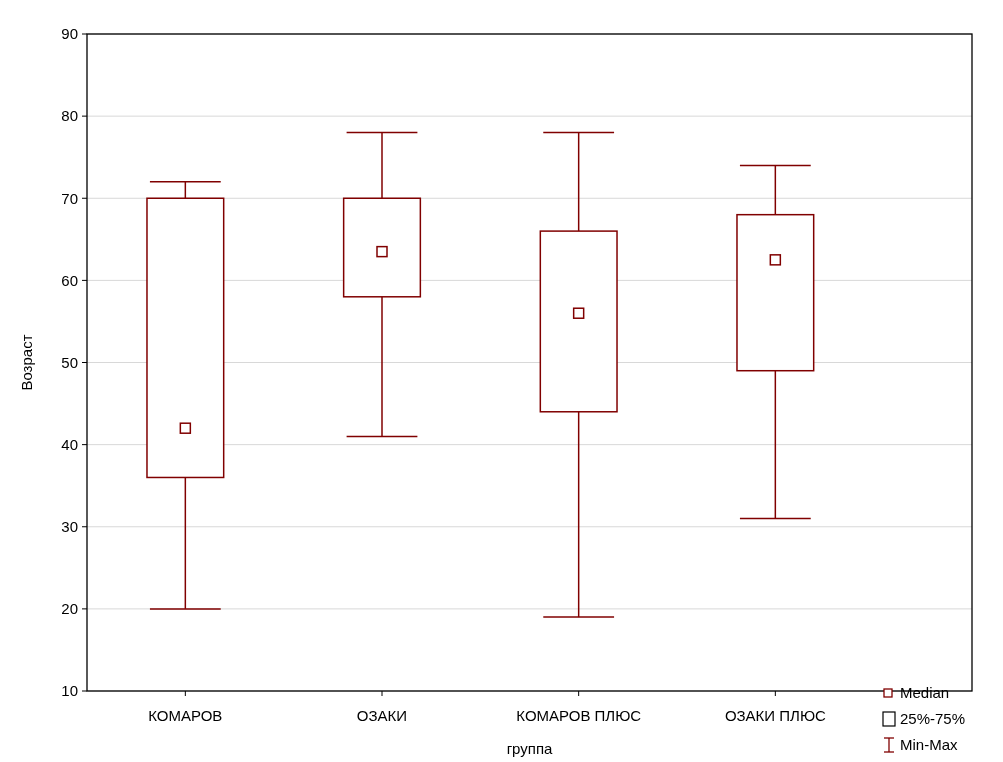  I want to click on x-tick-label: ОЗАКИ, so click(382, 715).